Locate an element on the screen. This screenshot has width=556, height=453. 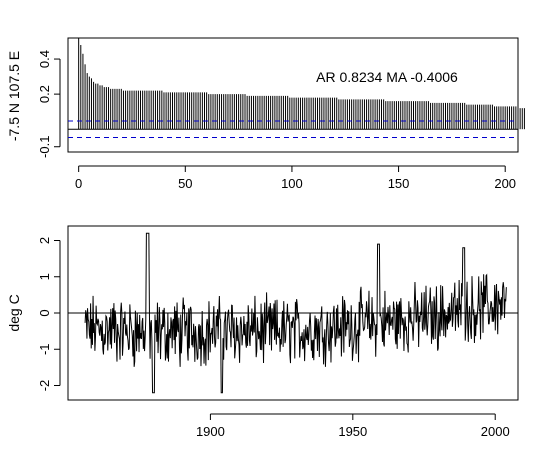
acf-y-tick-label: 0.4 is located at coordinates (44, 59).